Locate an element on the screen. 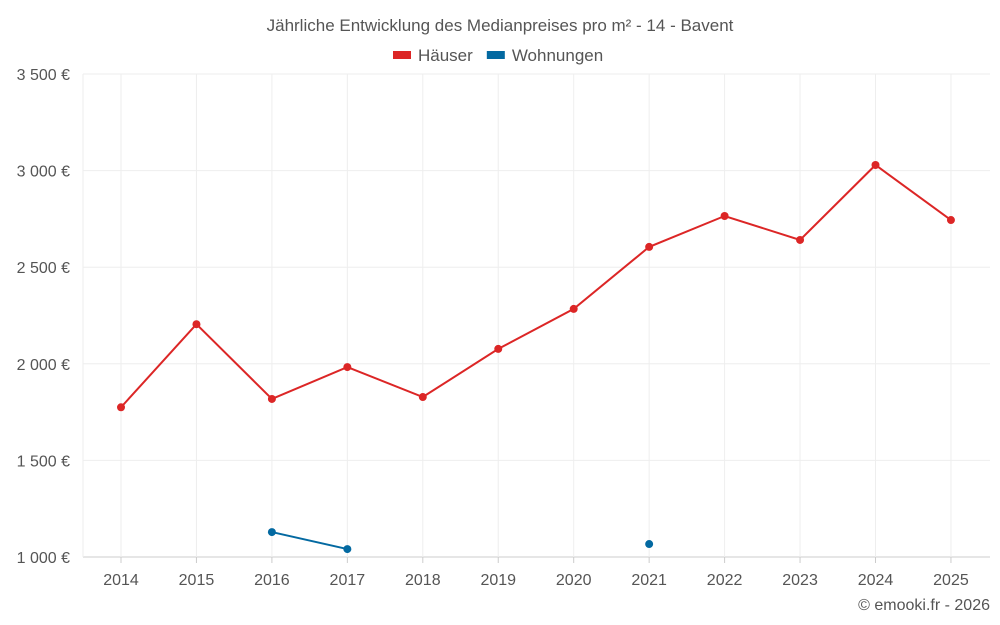 This screenshot has width=1000, height=625. y-tick-label: 1 500 € is located at coordinates (43, 461).